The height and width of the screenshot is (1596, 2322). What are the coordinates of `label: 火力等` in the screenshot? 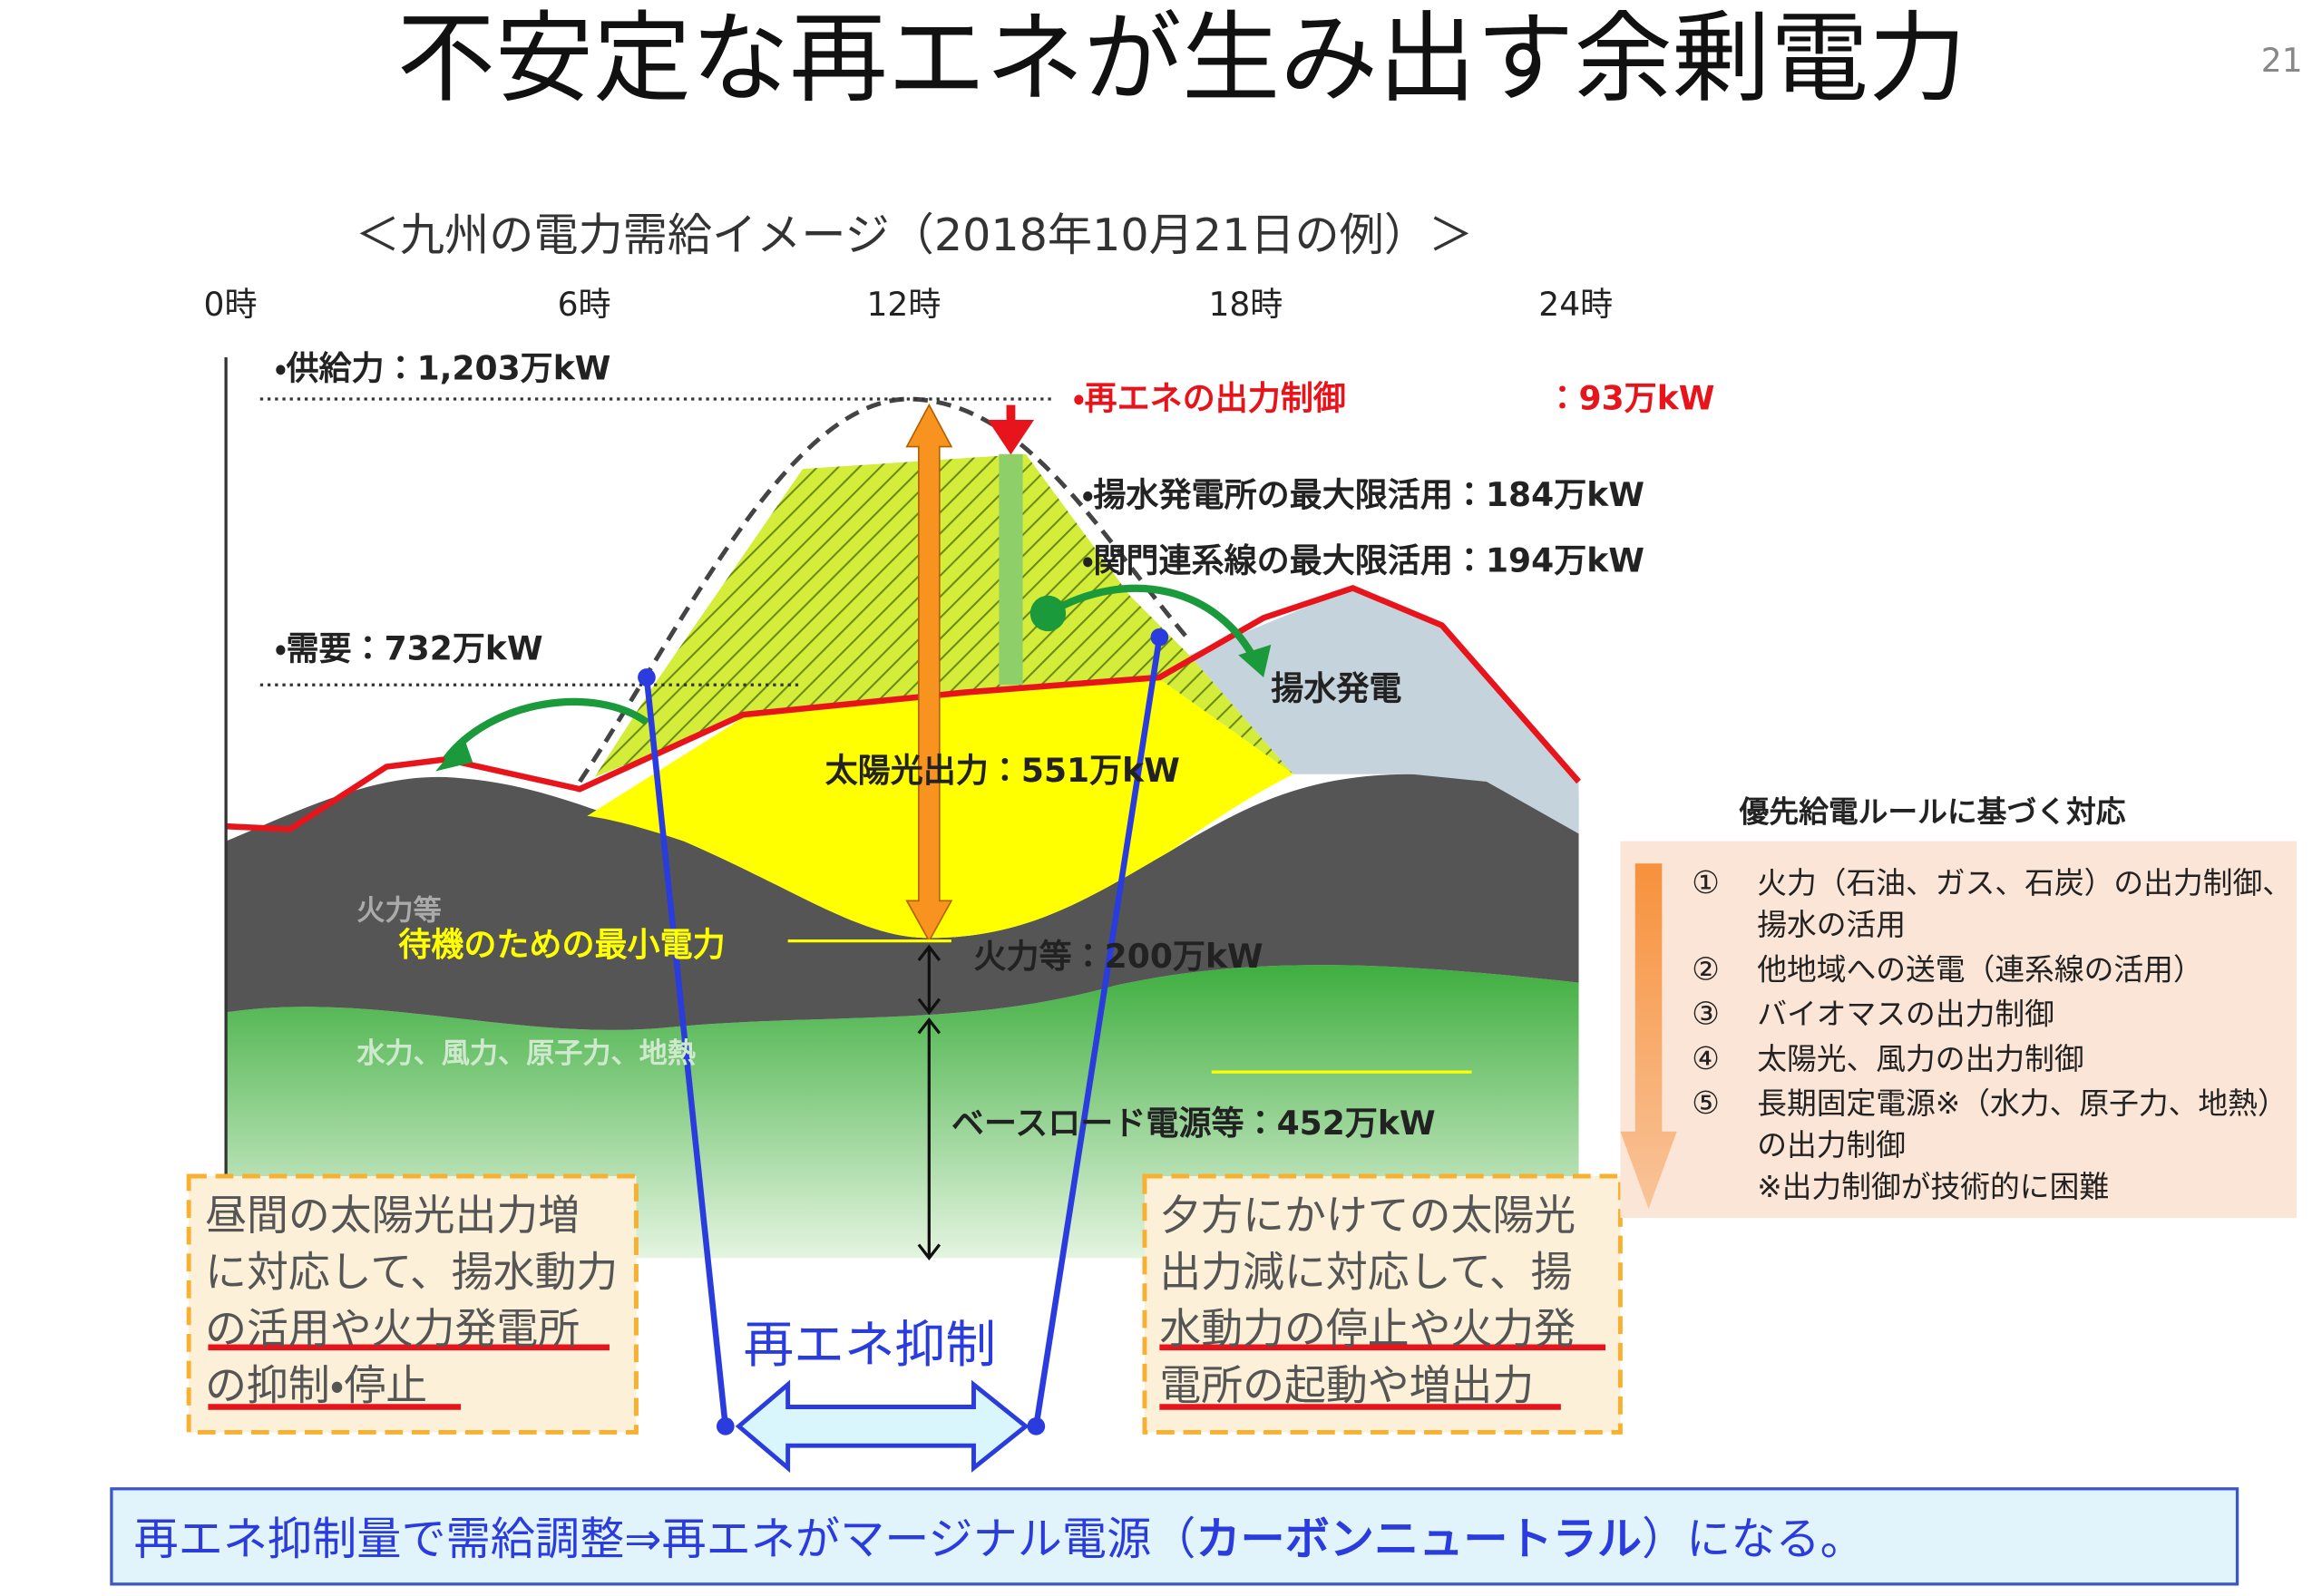 It's located at (399, 911).